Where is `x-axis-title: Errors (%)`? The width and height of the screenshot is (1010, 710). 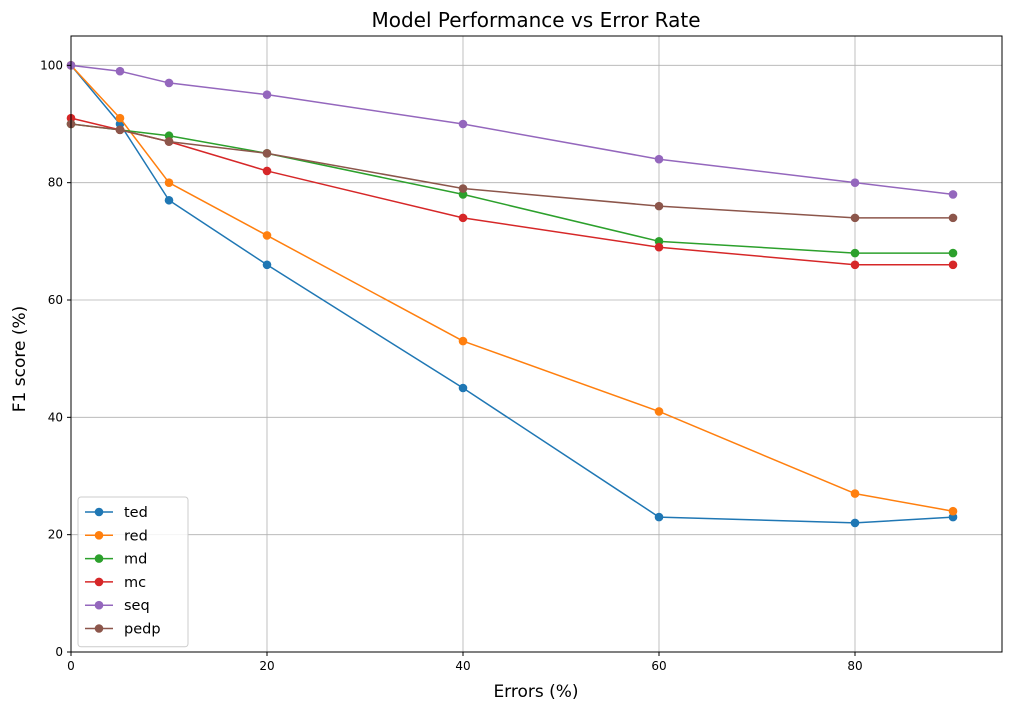
x-axis-title: Errors (%) is located at coordinates (535, 692).